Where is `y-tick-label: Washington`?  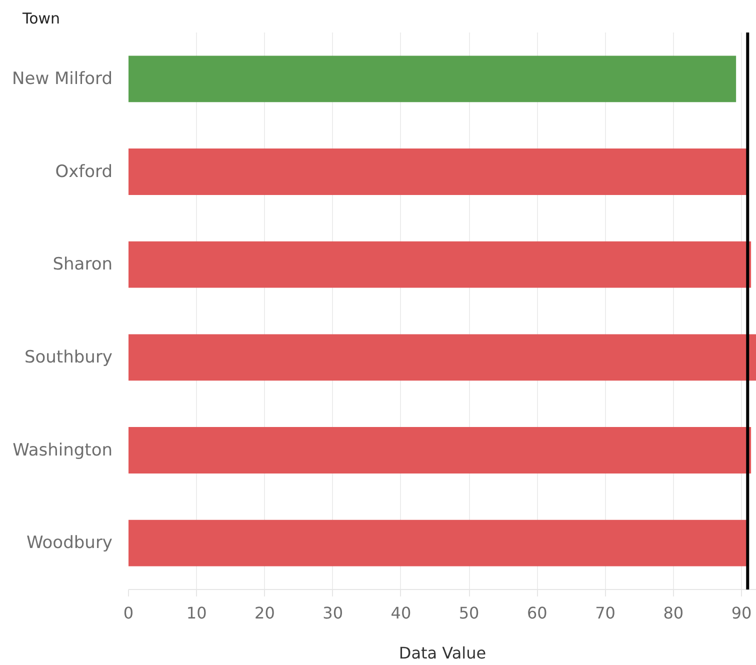
y-tick-label: Washington is located at coordinates (62, 450).